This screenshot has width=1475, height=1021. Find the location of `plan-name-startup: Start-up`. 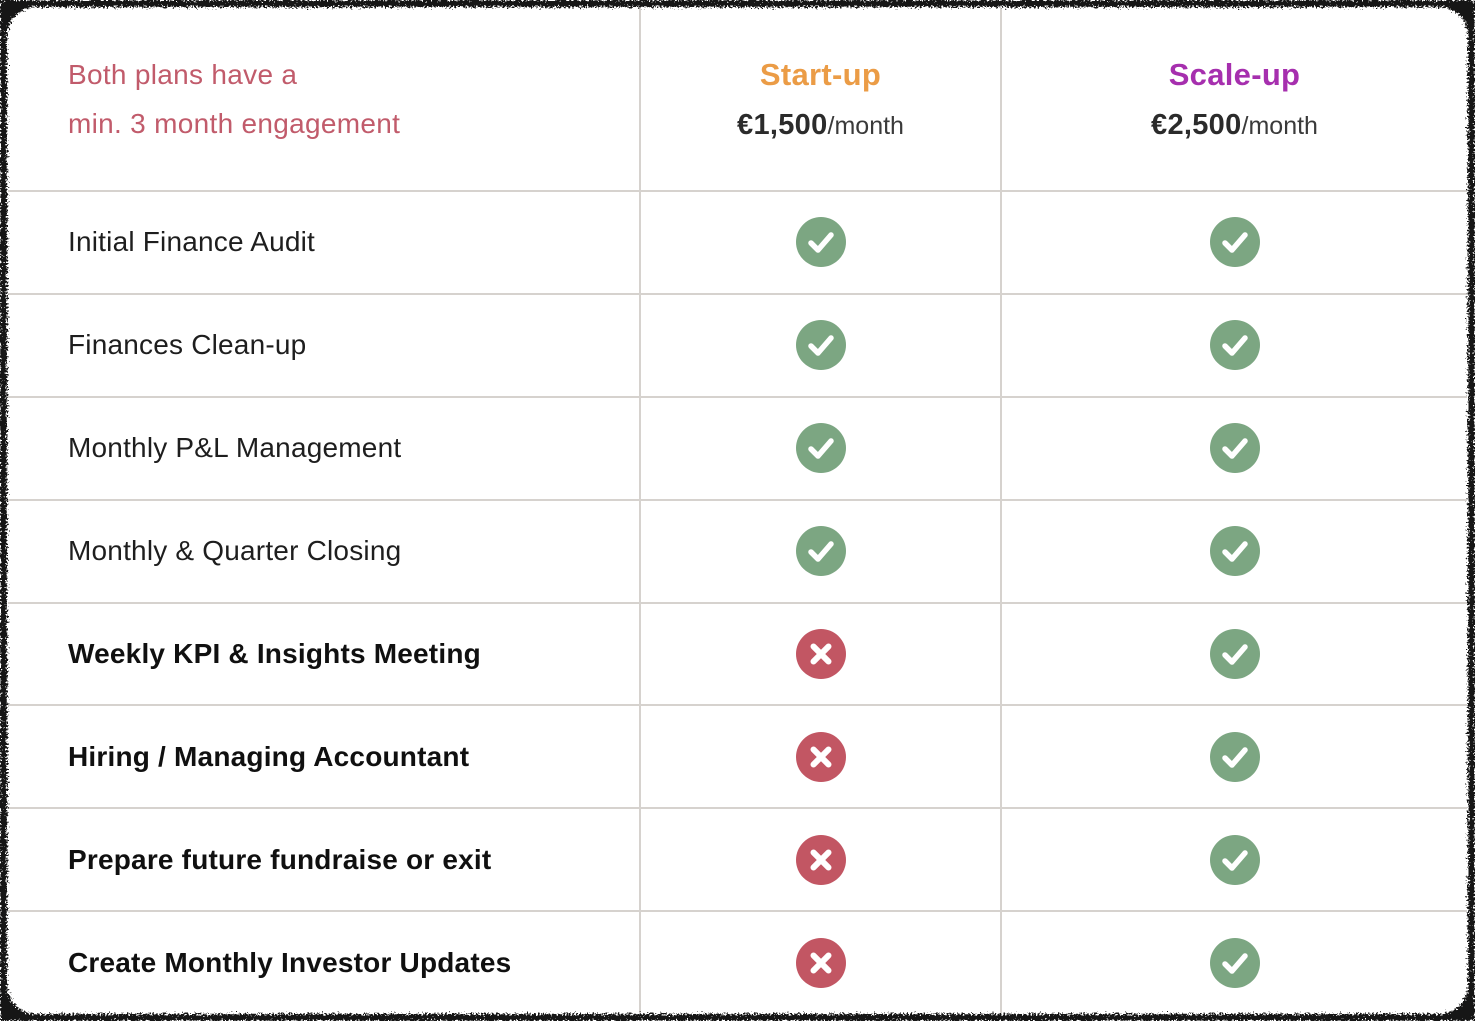

plan-name-startup: Start-up is located at coordinates (820, 74).